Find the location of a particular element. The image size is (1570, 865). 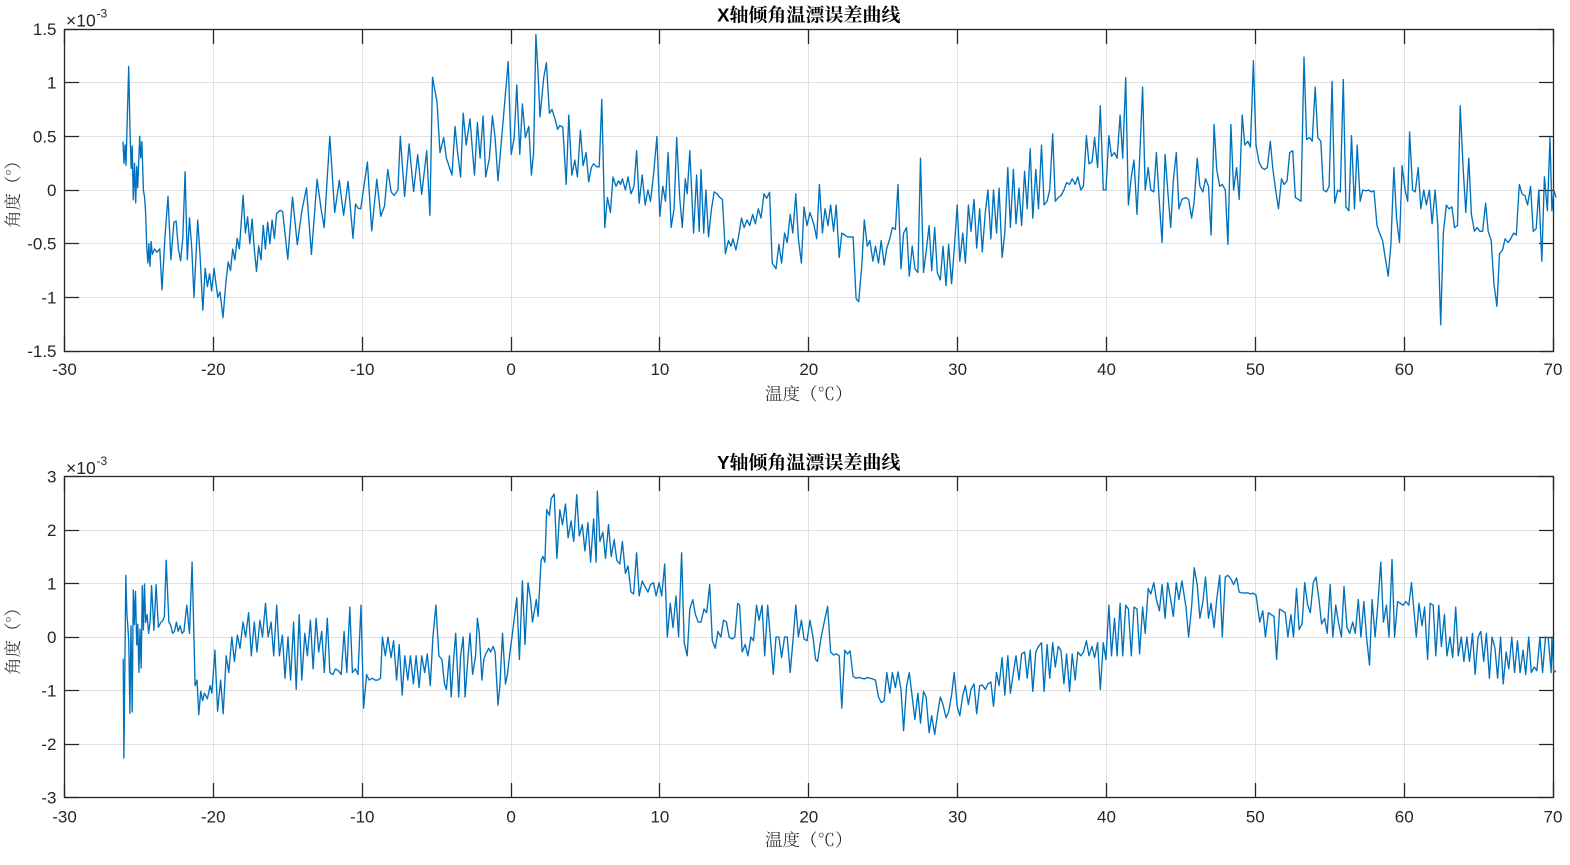

svg-text: 0.5 is located at coordinates (45, 136).